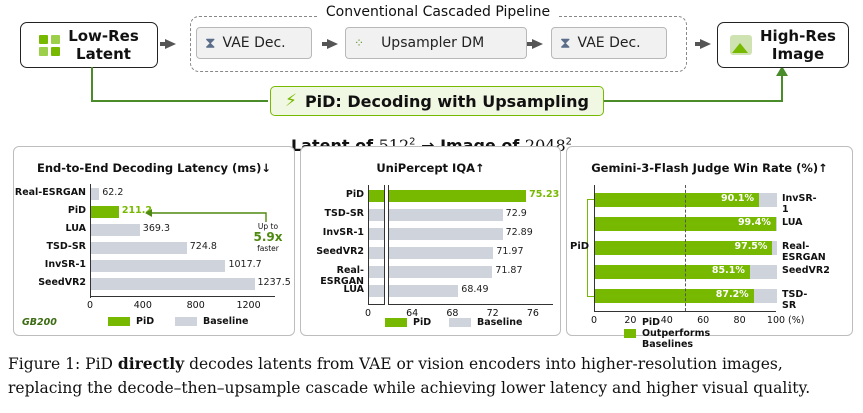 This screenshot has width=863, height=413. Describe the element at coordinates (412, 313) in the screenshot. I see `x-tick-label: 64` at that location.